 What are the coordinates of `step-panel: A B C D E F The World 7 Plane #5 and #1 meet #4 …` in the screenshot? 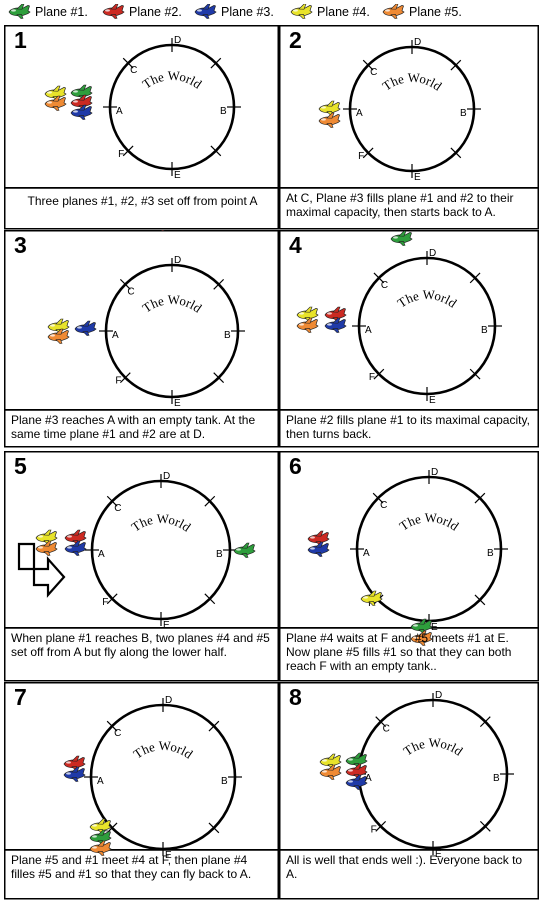 It's located at (141, 791).